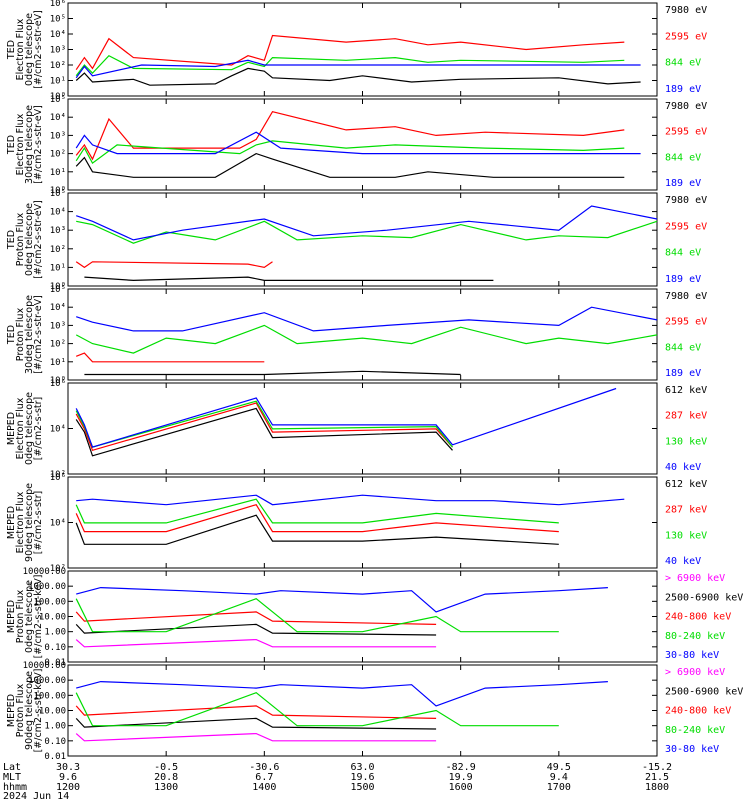 The image size is (750, 800). What do you see at coordinates (11, 145) in the screenshot?
I see `panel-2-ylabel-line: TED` at bounding box center [11, 145].